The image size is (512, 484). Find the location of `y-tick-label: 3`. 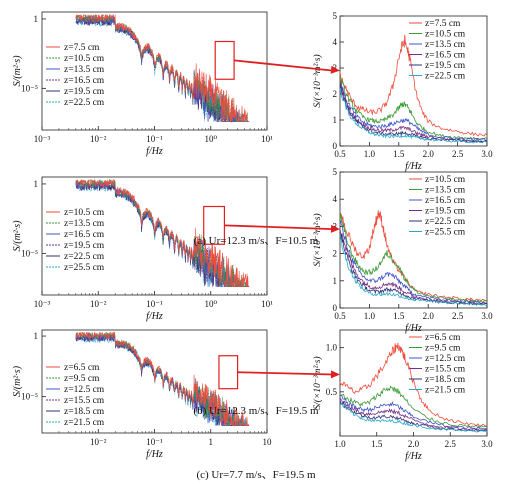

y-tick-label: 3 is located at coordinates (335, 226).